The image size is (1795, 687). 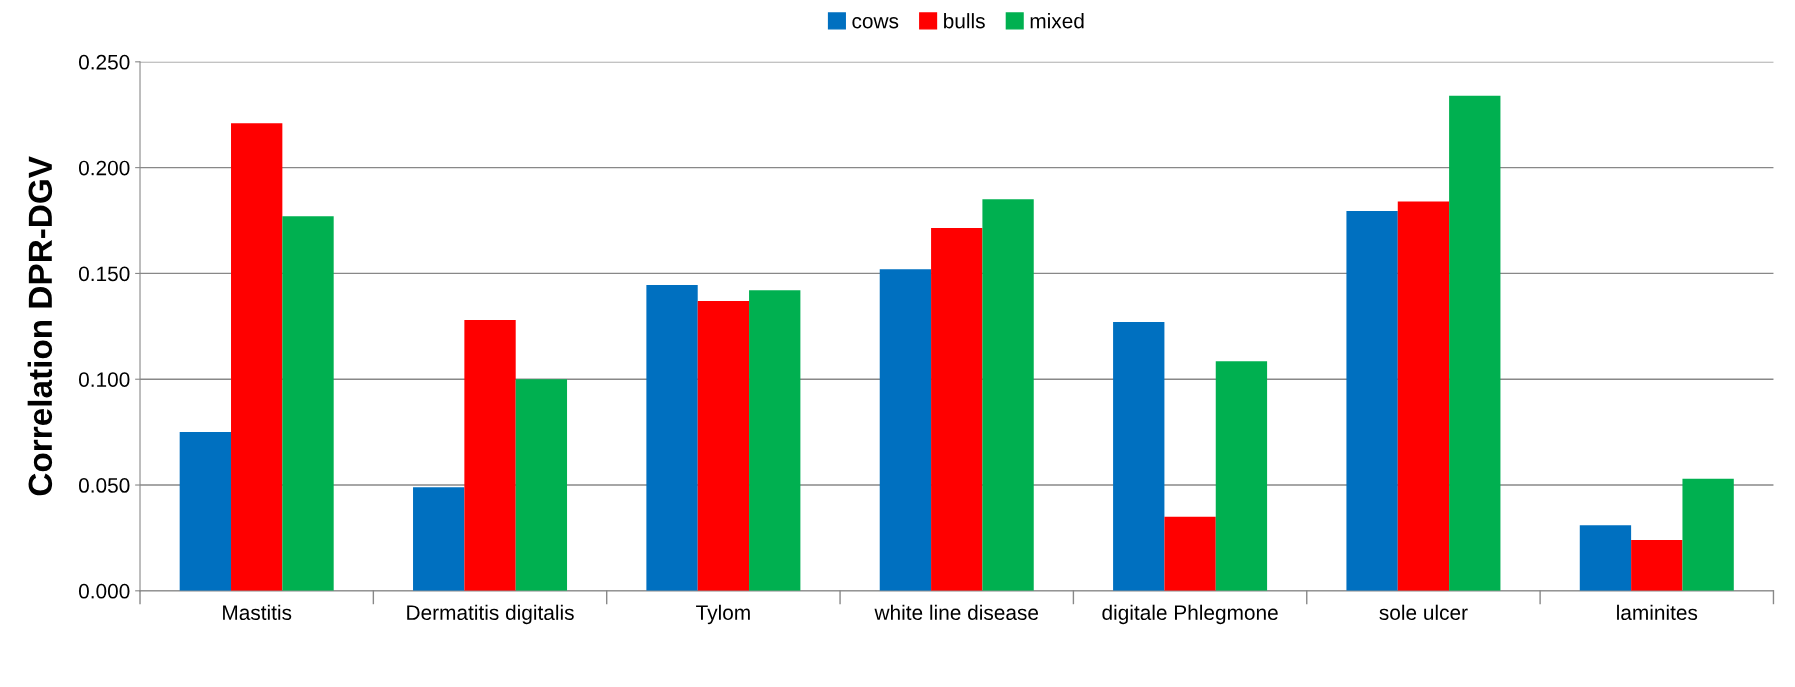 I want to click on x-tick-label: laminites, so click(x=1657, y=612).